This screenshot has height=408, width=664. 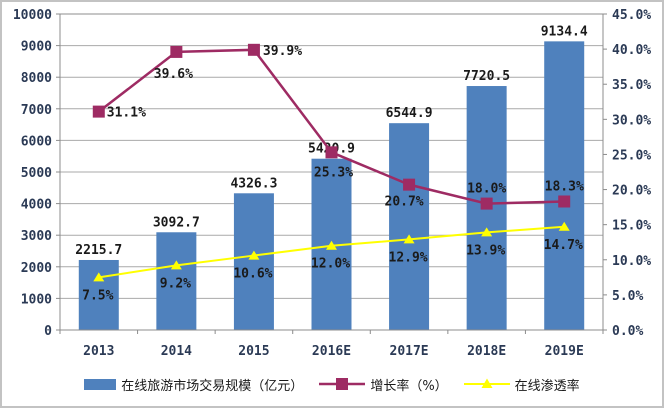 What do you see at coordinates (564, 201) in the screenshot?
I see `growth-marker-2019E` at bounding box center [564, 201].